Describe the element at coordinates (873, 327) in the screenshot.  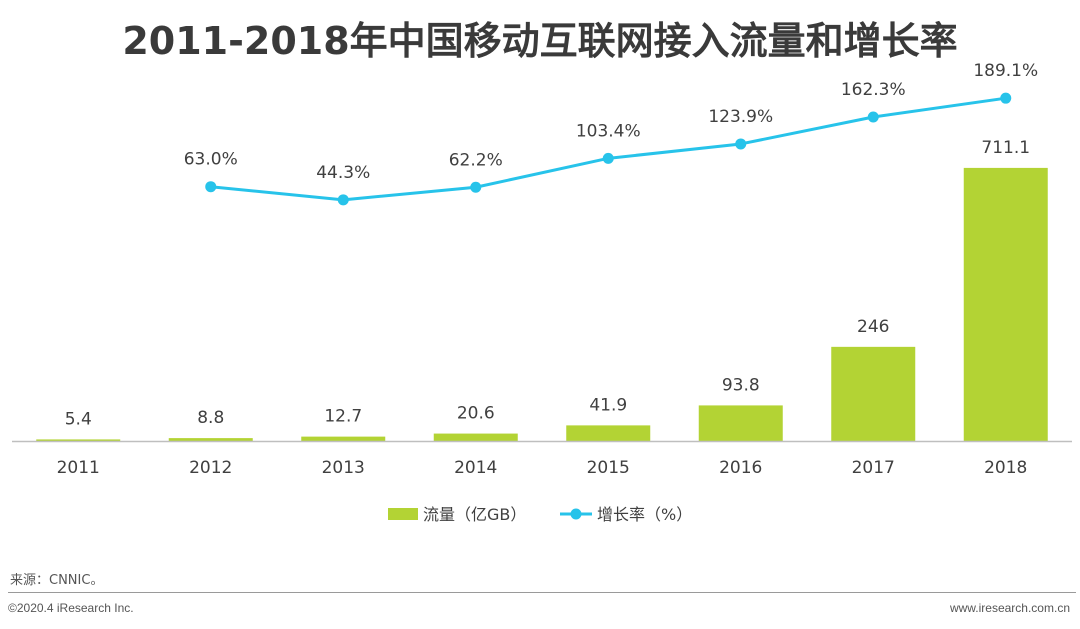
I see `bar-value-label-2017: 246` at that location.